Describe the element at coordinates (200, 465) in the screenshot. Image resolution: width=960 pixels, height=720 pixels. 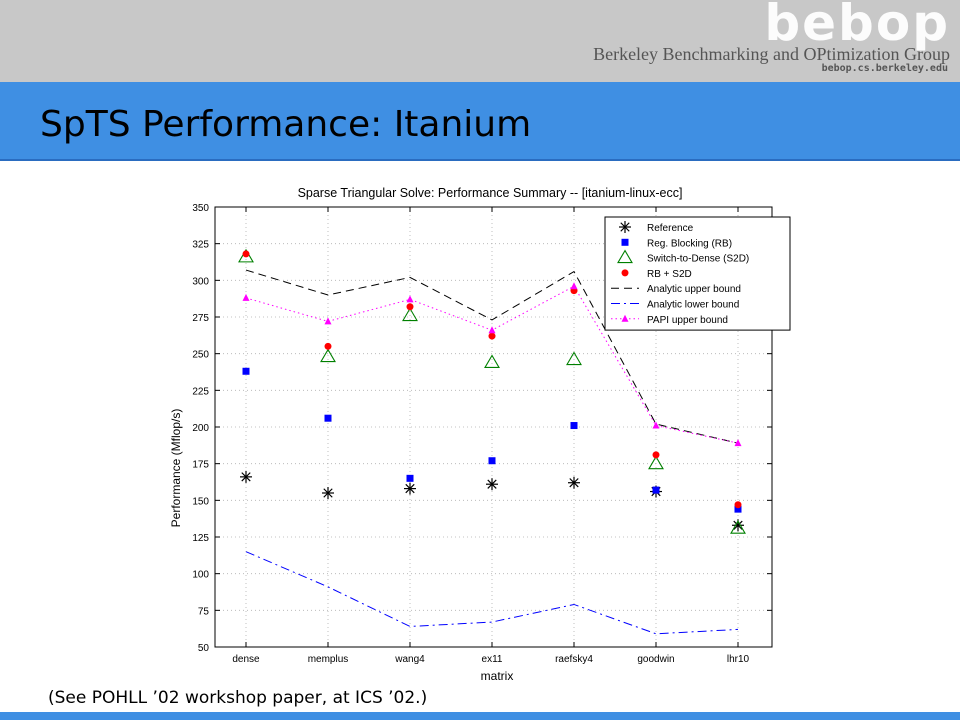
I see `y-tick-label: 175` at that location.